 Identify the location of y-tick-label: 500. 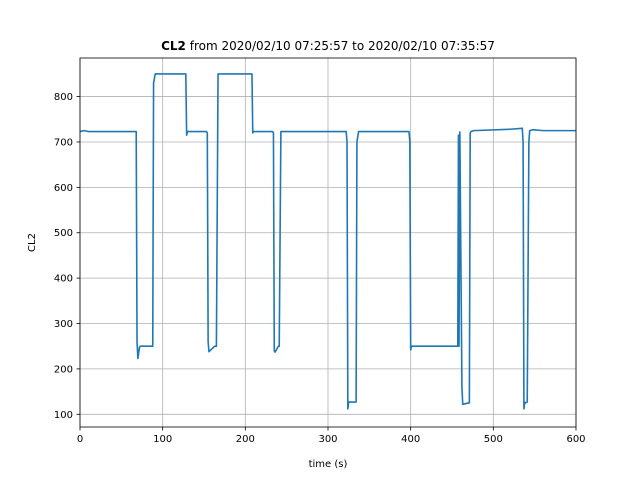
(63, 233).